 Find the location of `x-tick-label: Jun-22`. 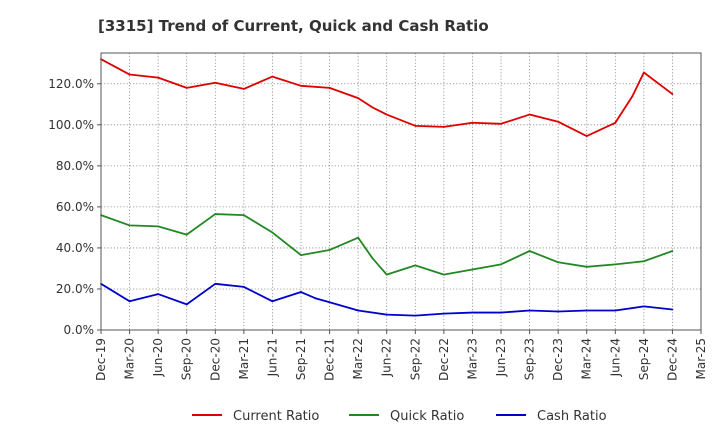

x-tick-label: Jun-22 is located at coordinates (387, 357).